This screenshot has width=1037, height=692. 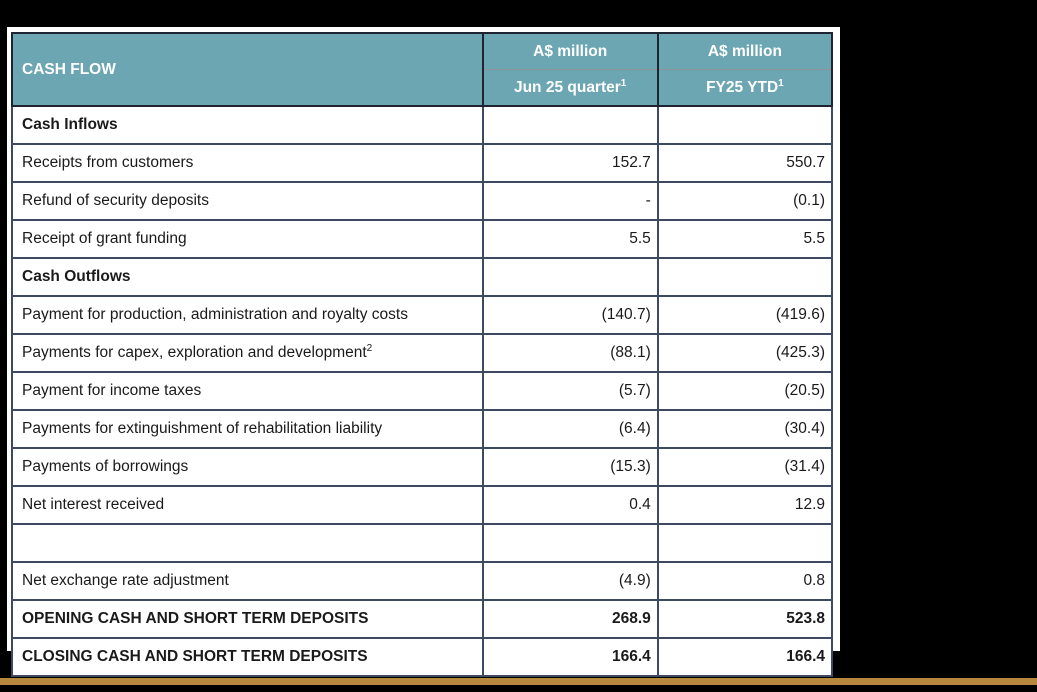 What do you see at coordinates (570, 619) in the screenshot?
I see `value-quarter: 268.9` at bounding box center [570, 619].